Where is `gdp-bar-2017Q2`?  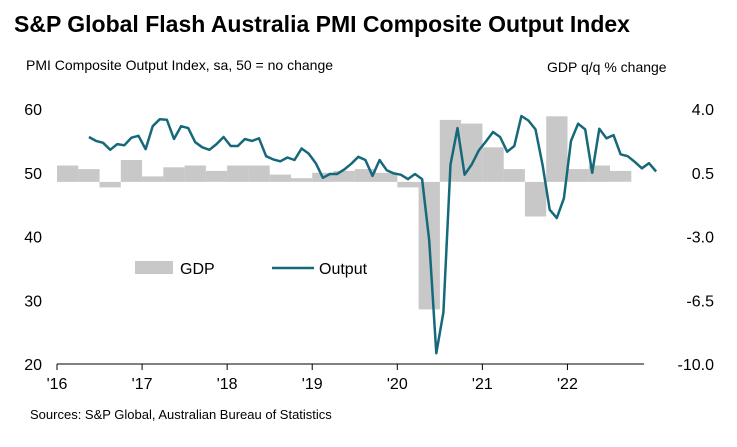
gdp-bar-2017Q2 is located at coordinates (174, 174).